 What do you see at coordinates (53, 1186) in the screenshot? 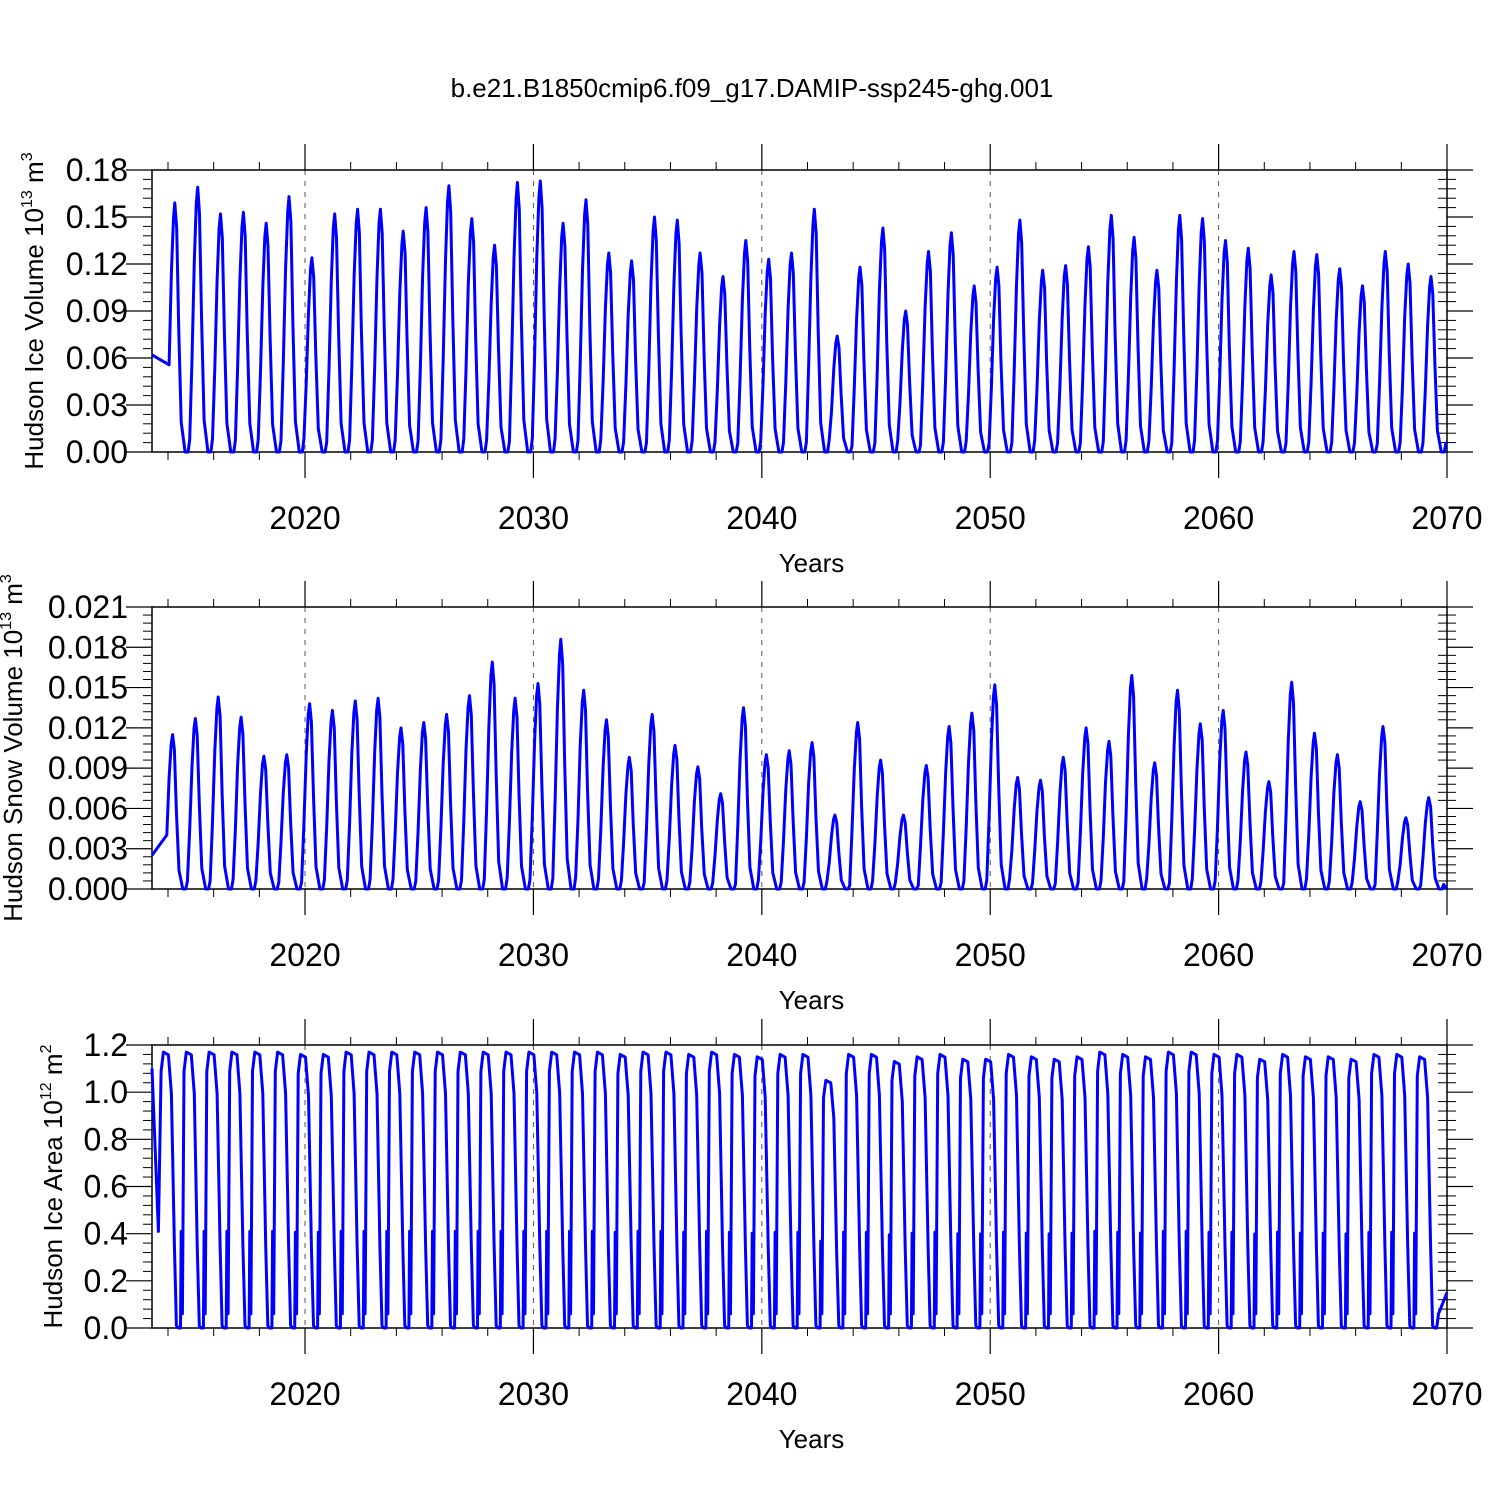
I see `y-axis-label: Hudson Ice Area 1012 m2` at bounding box center [53, 1186].